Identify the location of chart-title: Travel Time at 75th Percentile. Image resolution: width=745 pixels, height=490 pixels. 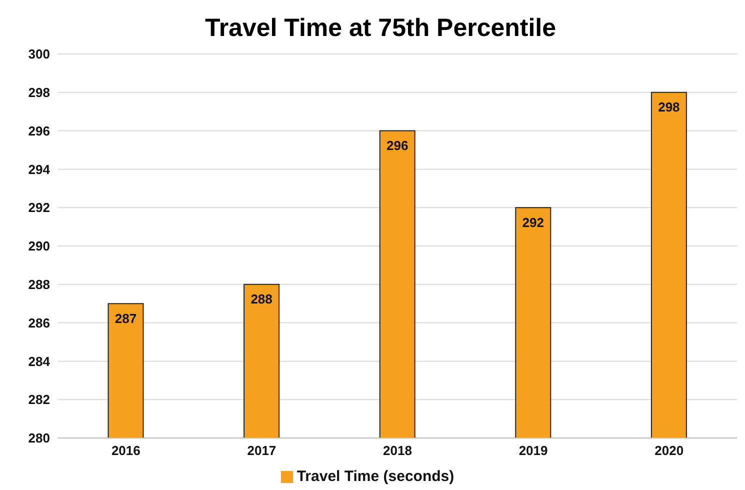
(381, 28).